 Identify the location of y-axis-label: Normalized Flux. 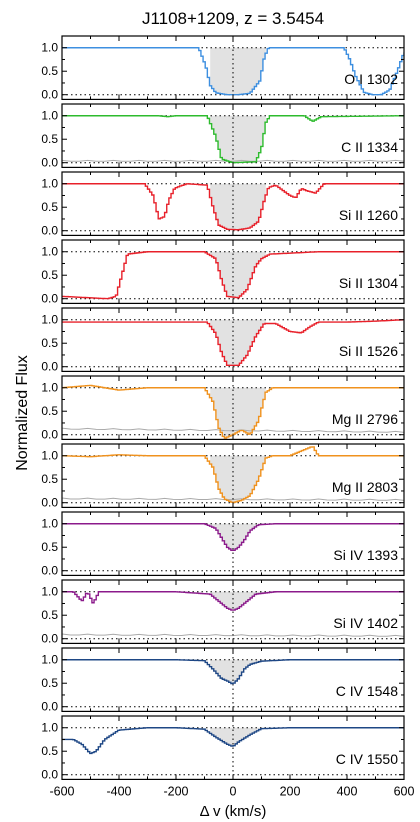
(22, 413).